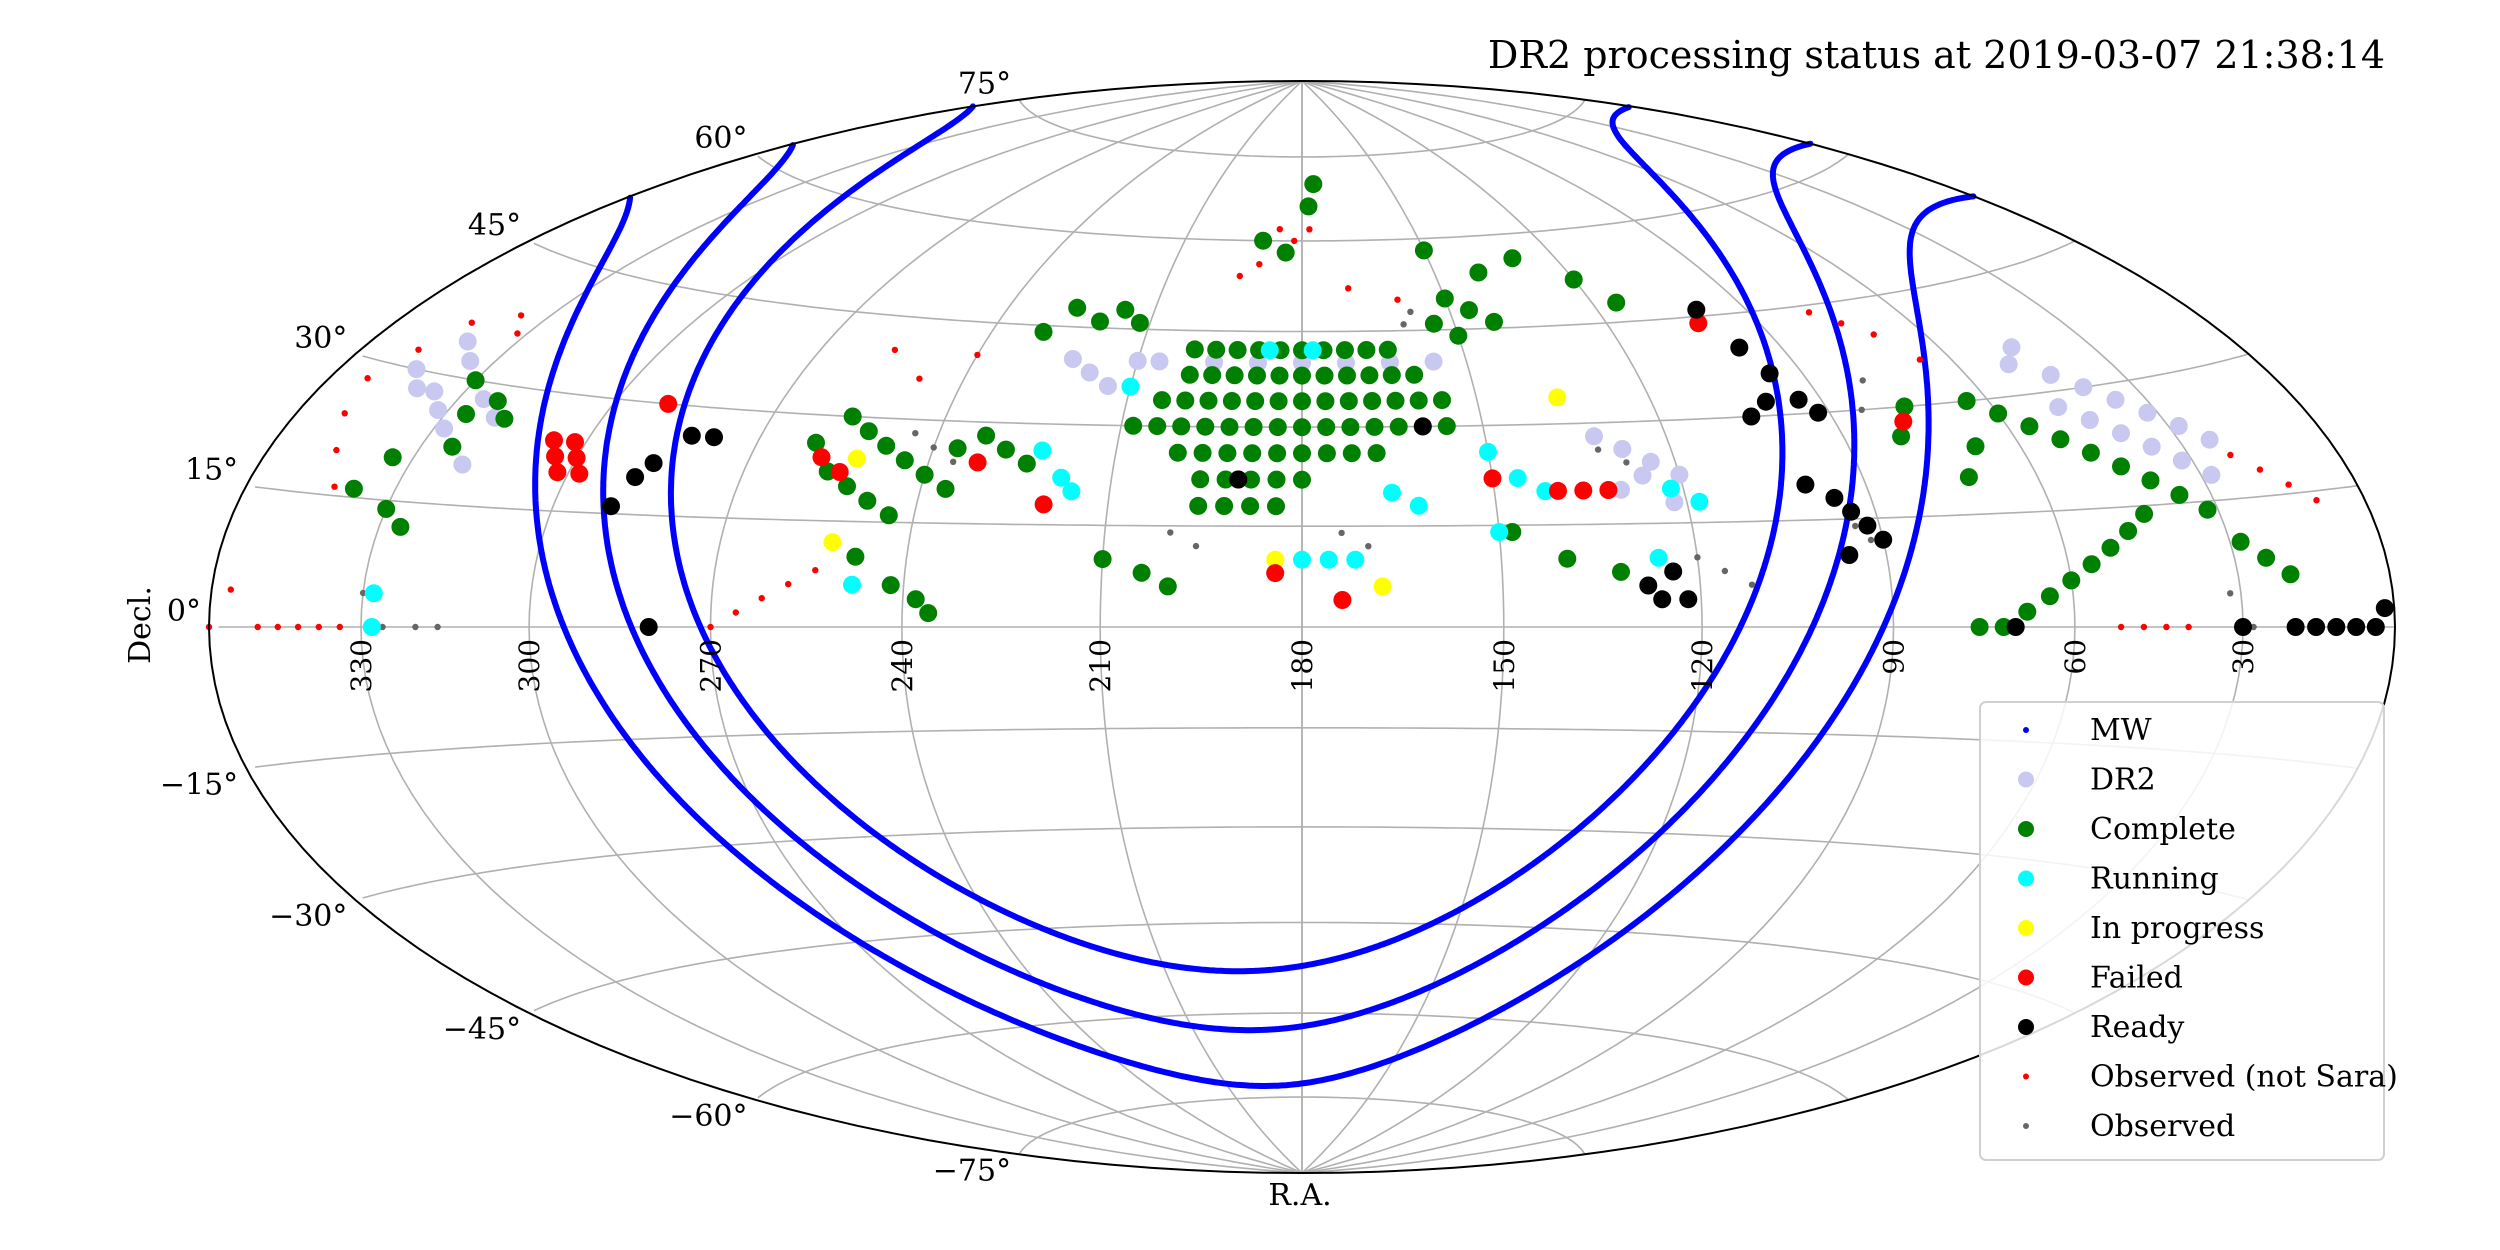 Image resolution: width=2500 pixels, height=1250 pixels. Describe the element at coordinates (199, 784) in the screenshot. I see `dec-tick-label: −15°` at that location.